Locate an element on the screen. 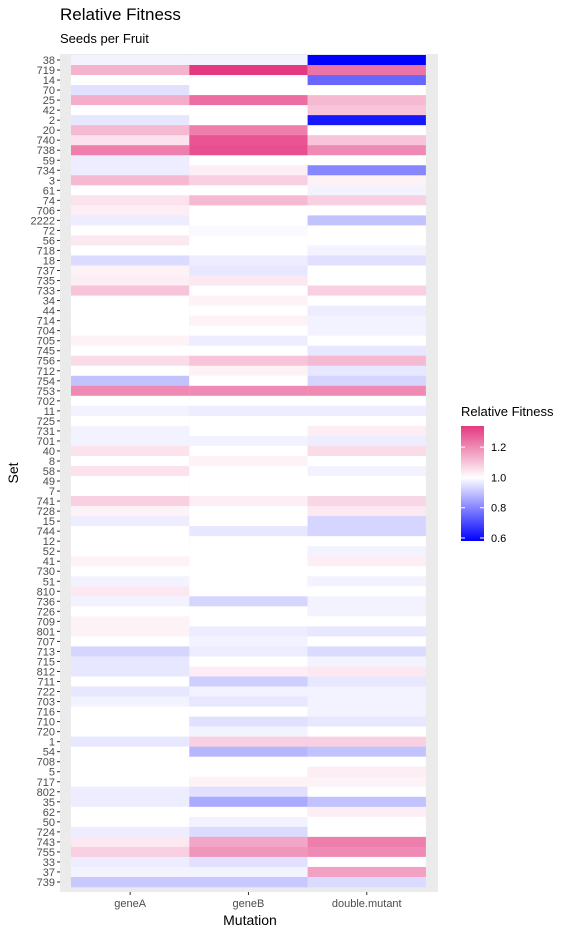 This screenshot has height=936, width=579. y-tick-label: 15 is located at coordinates (49, 522).